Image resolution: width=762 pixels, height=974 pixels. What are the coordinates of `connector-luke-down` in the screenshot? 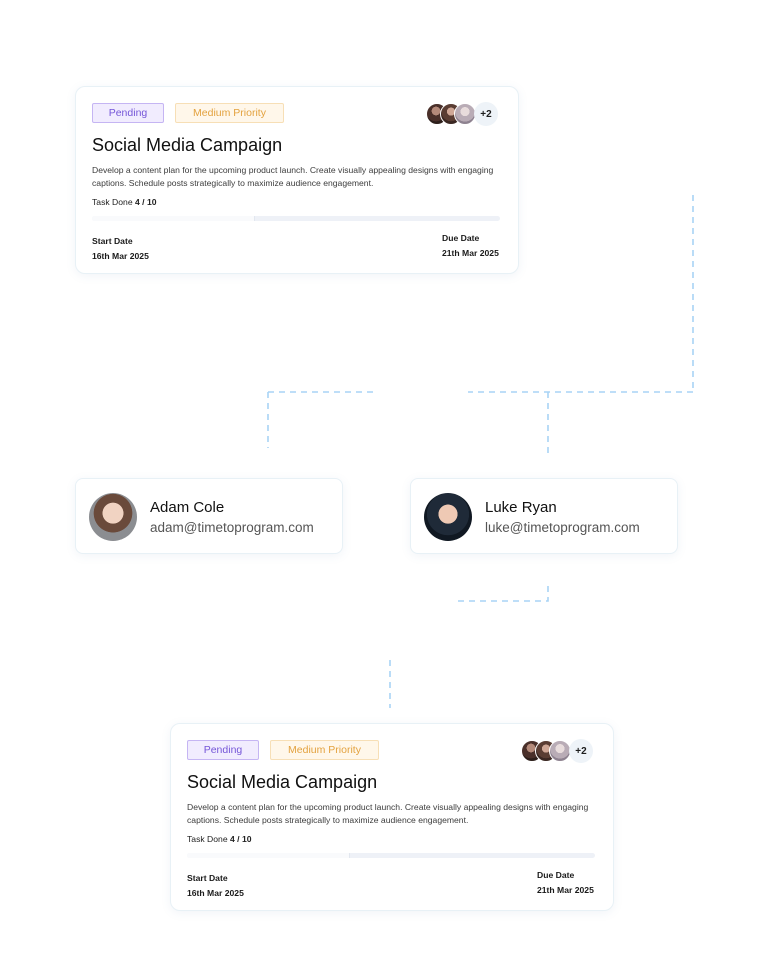 It's located at (502, 594).